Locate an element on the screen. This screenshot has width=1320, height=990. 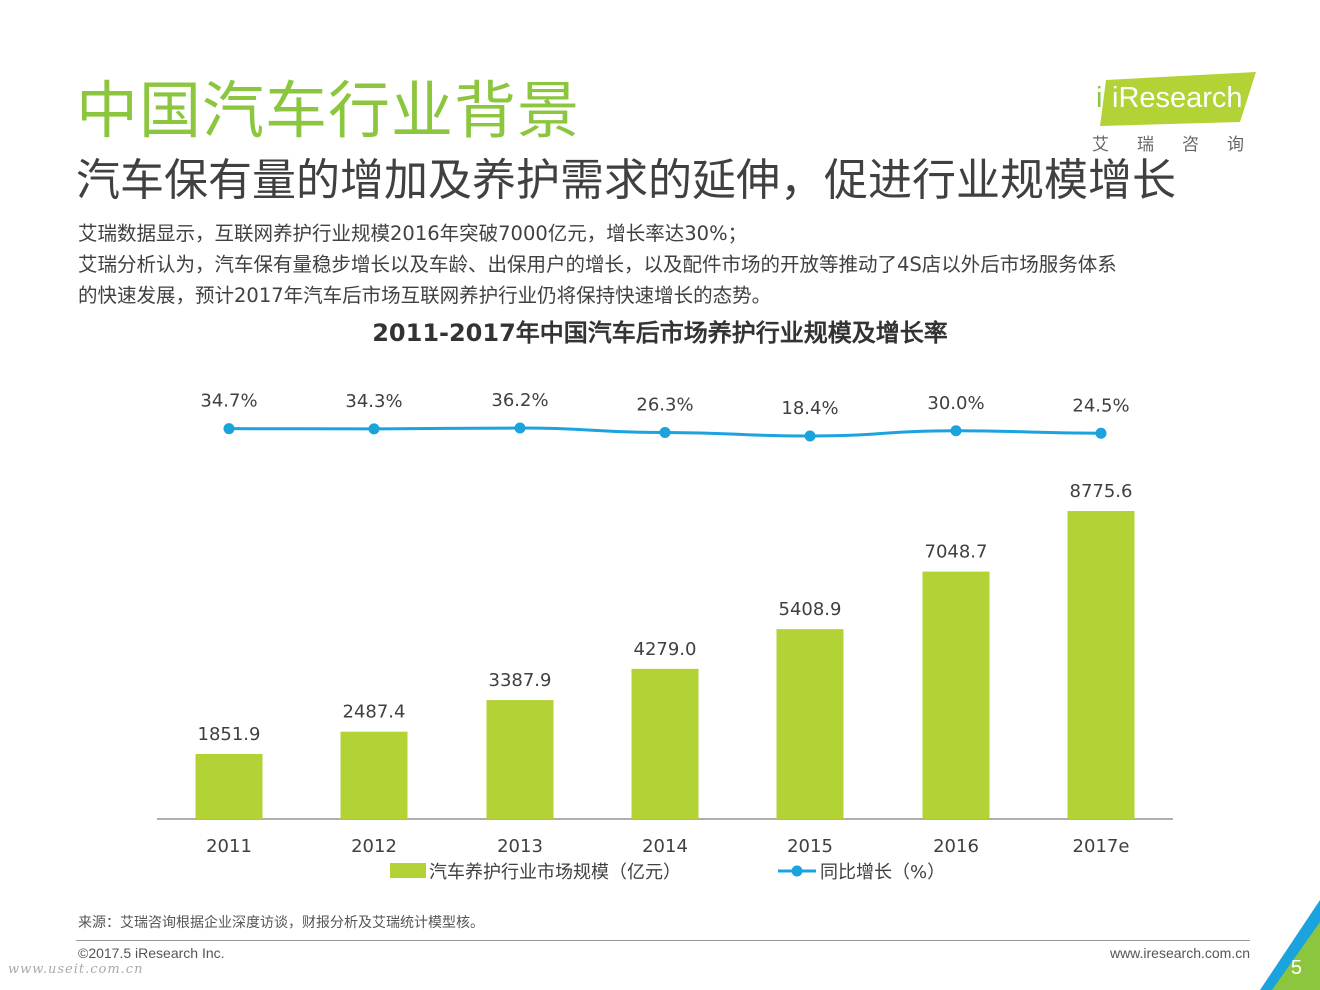
footer-divider is located at coordinates (663, 940).